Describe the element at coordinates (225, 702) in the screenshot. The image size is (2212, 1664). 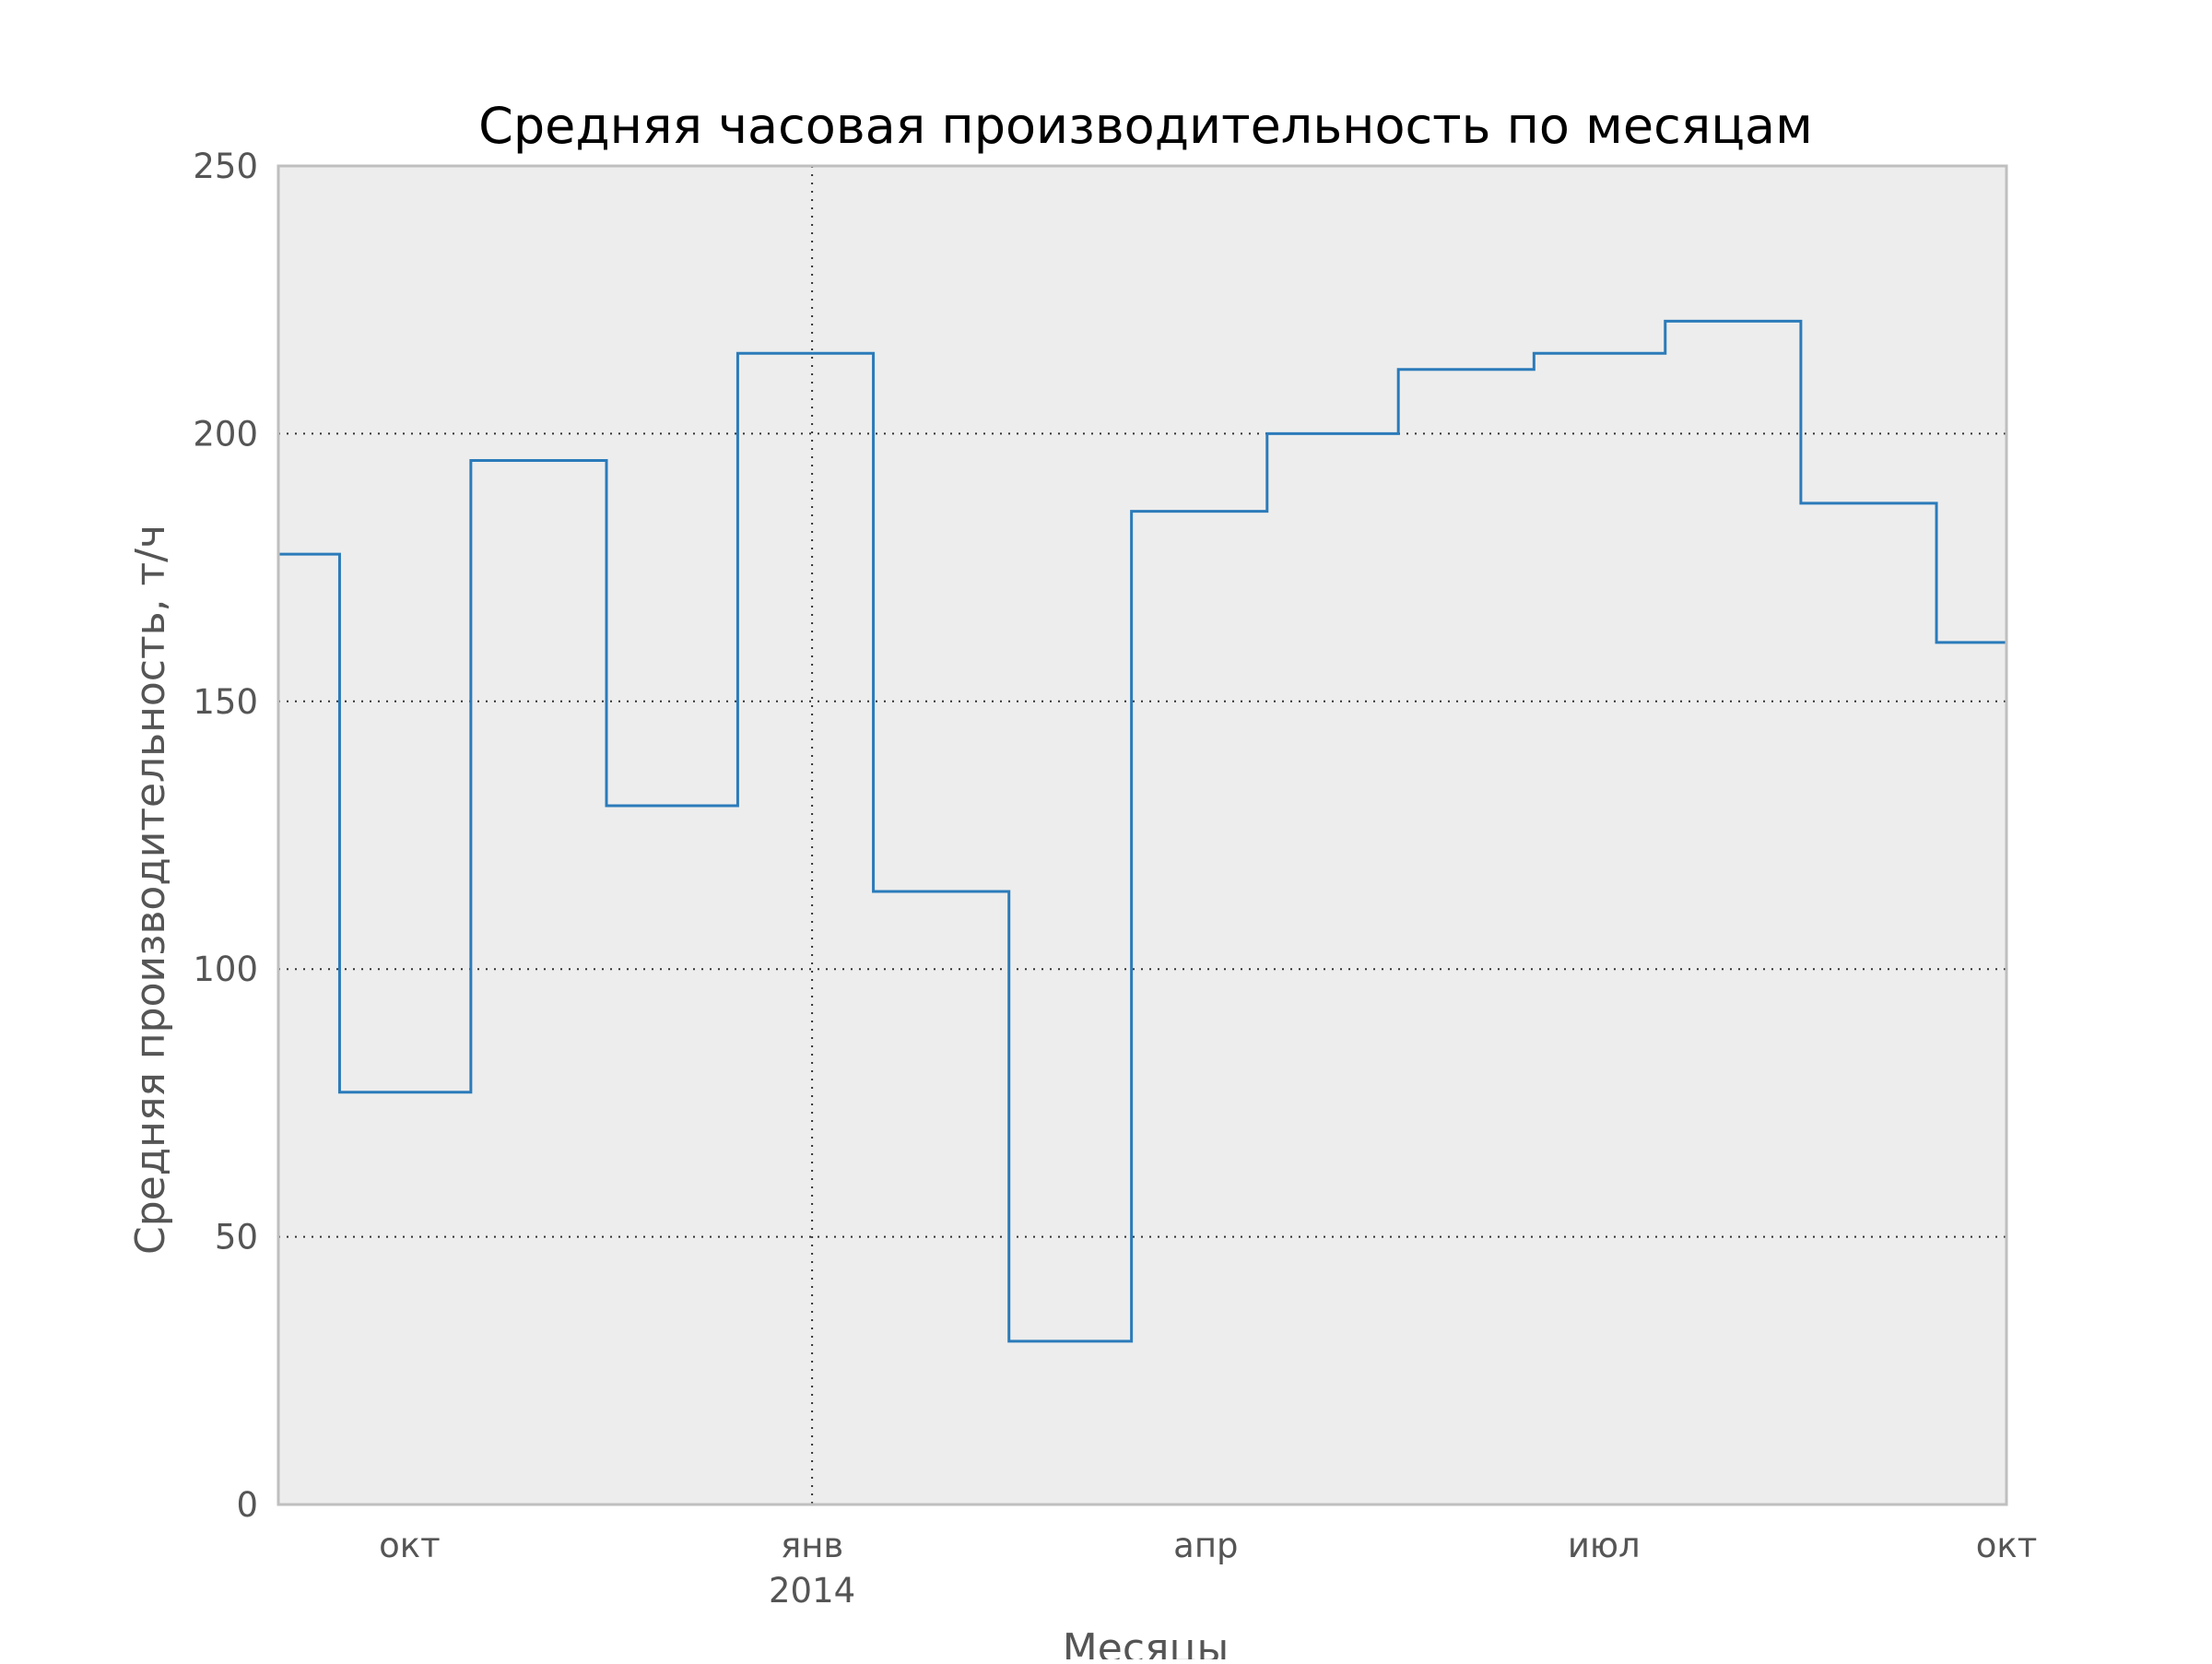
I see `y-tick-label: 150` at that location.